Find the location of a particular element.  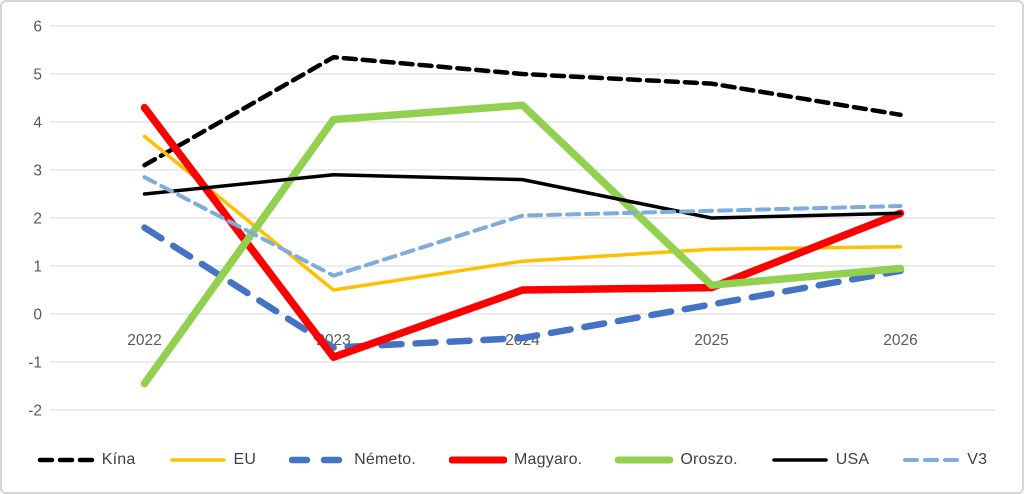

y-tick-label: 1 is located at coordinates (37, 267).